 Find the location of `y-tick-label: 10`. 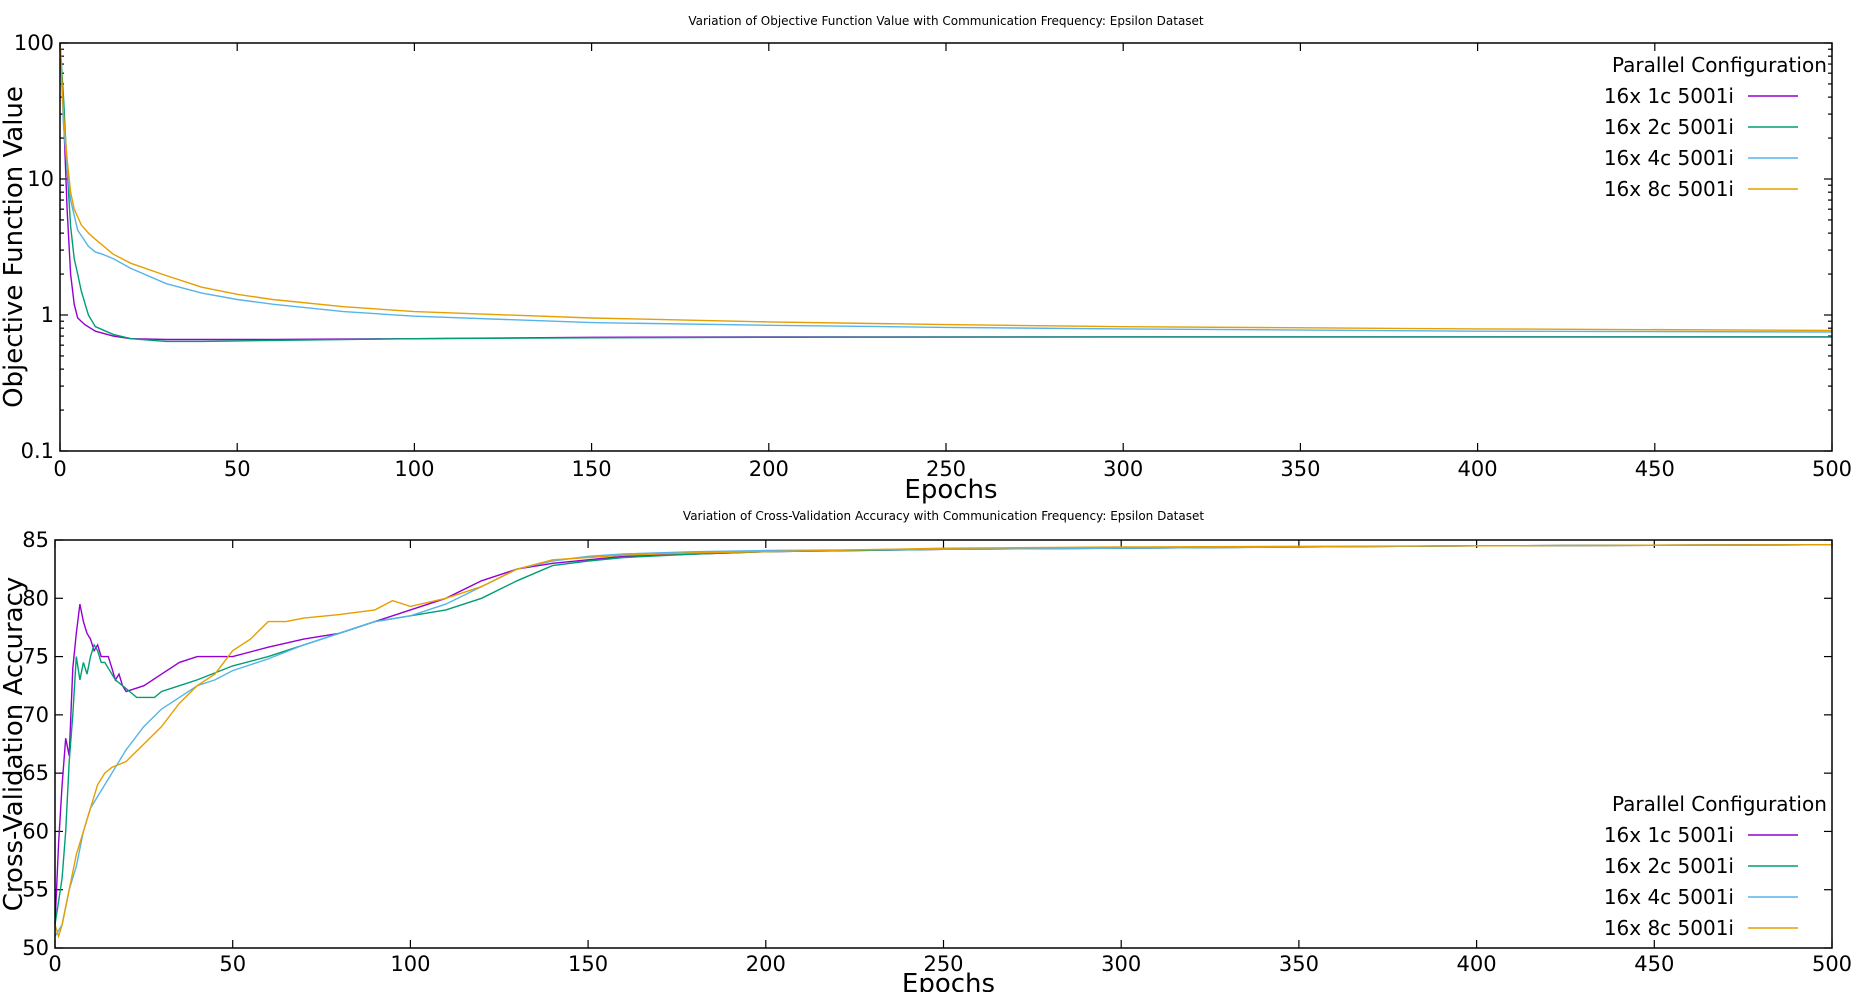

y-tick-label: 10 is located at coordinates (40, 179).